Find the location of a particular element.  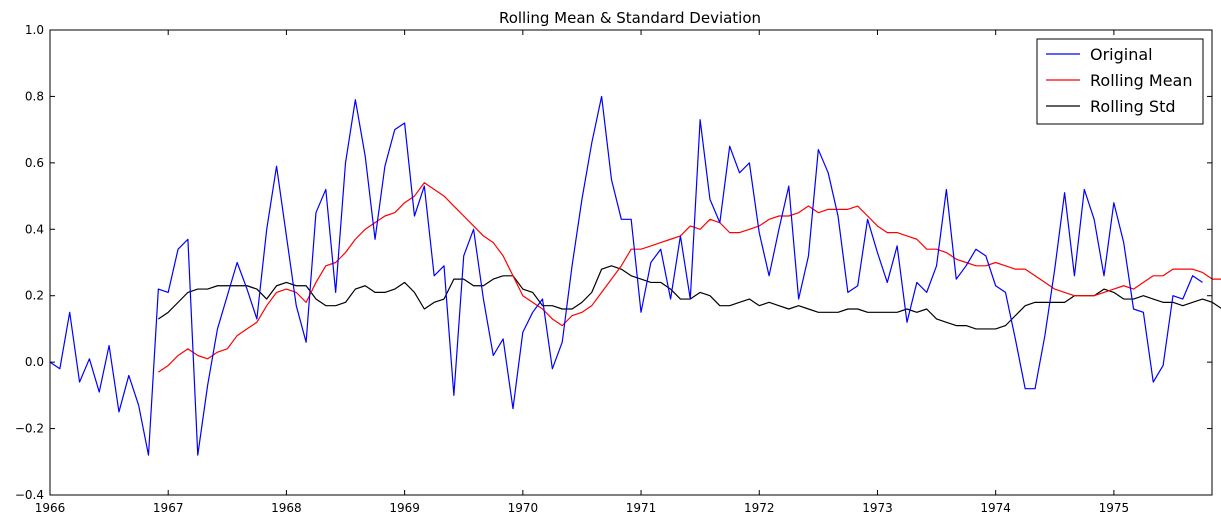

x-tick-label: 1971 is located at coordinates (641, 508).